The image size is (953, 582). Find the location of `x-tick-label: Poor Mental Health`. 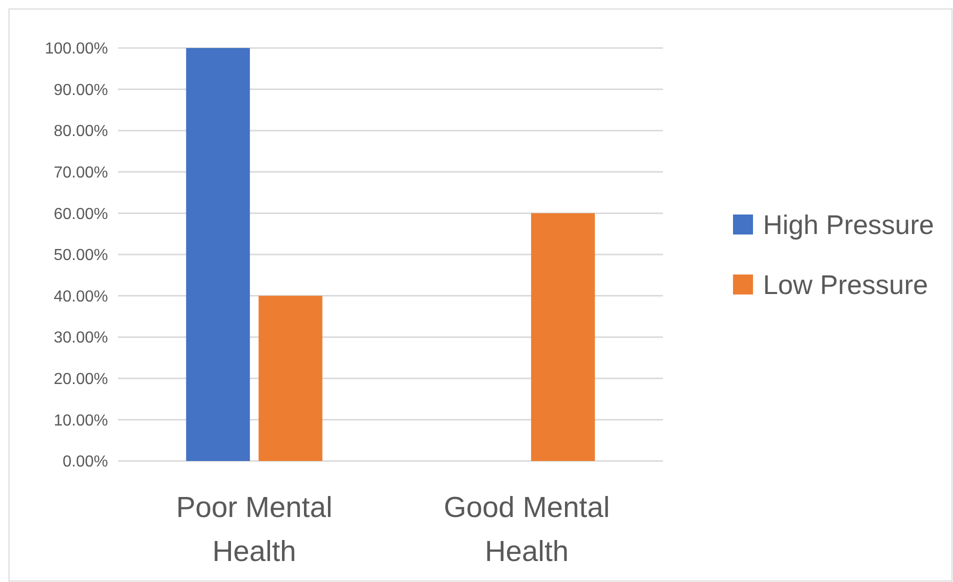

x-tick-label: Poor Mental Health is located at coordinates (254, 530).